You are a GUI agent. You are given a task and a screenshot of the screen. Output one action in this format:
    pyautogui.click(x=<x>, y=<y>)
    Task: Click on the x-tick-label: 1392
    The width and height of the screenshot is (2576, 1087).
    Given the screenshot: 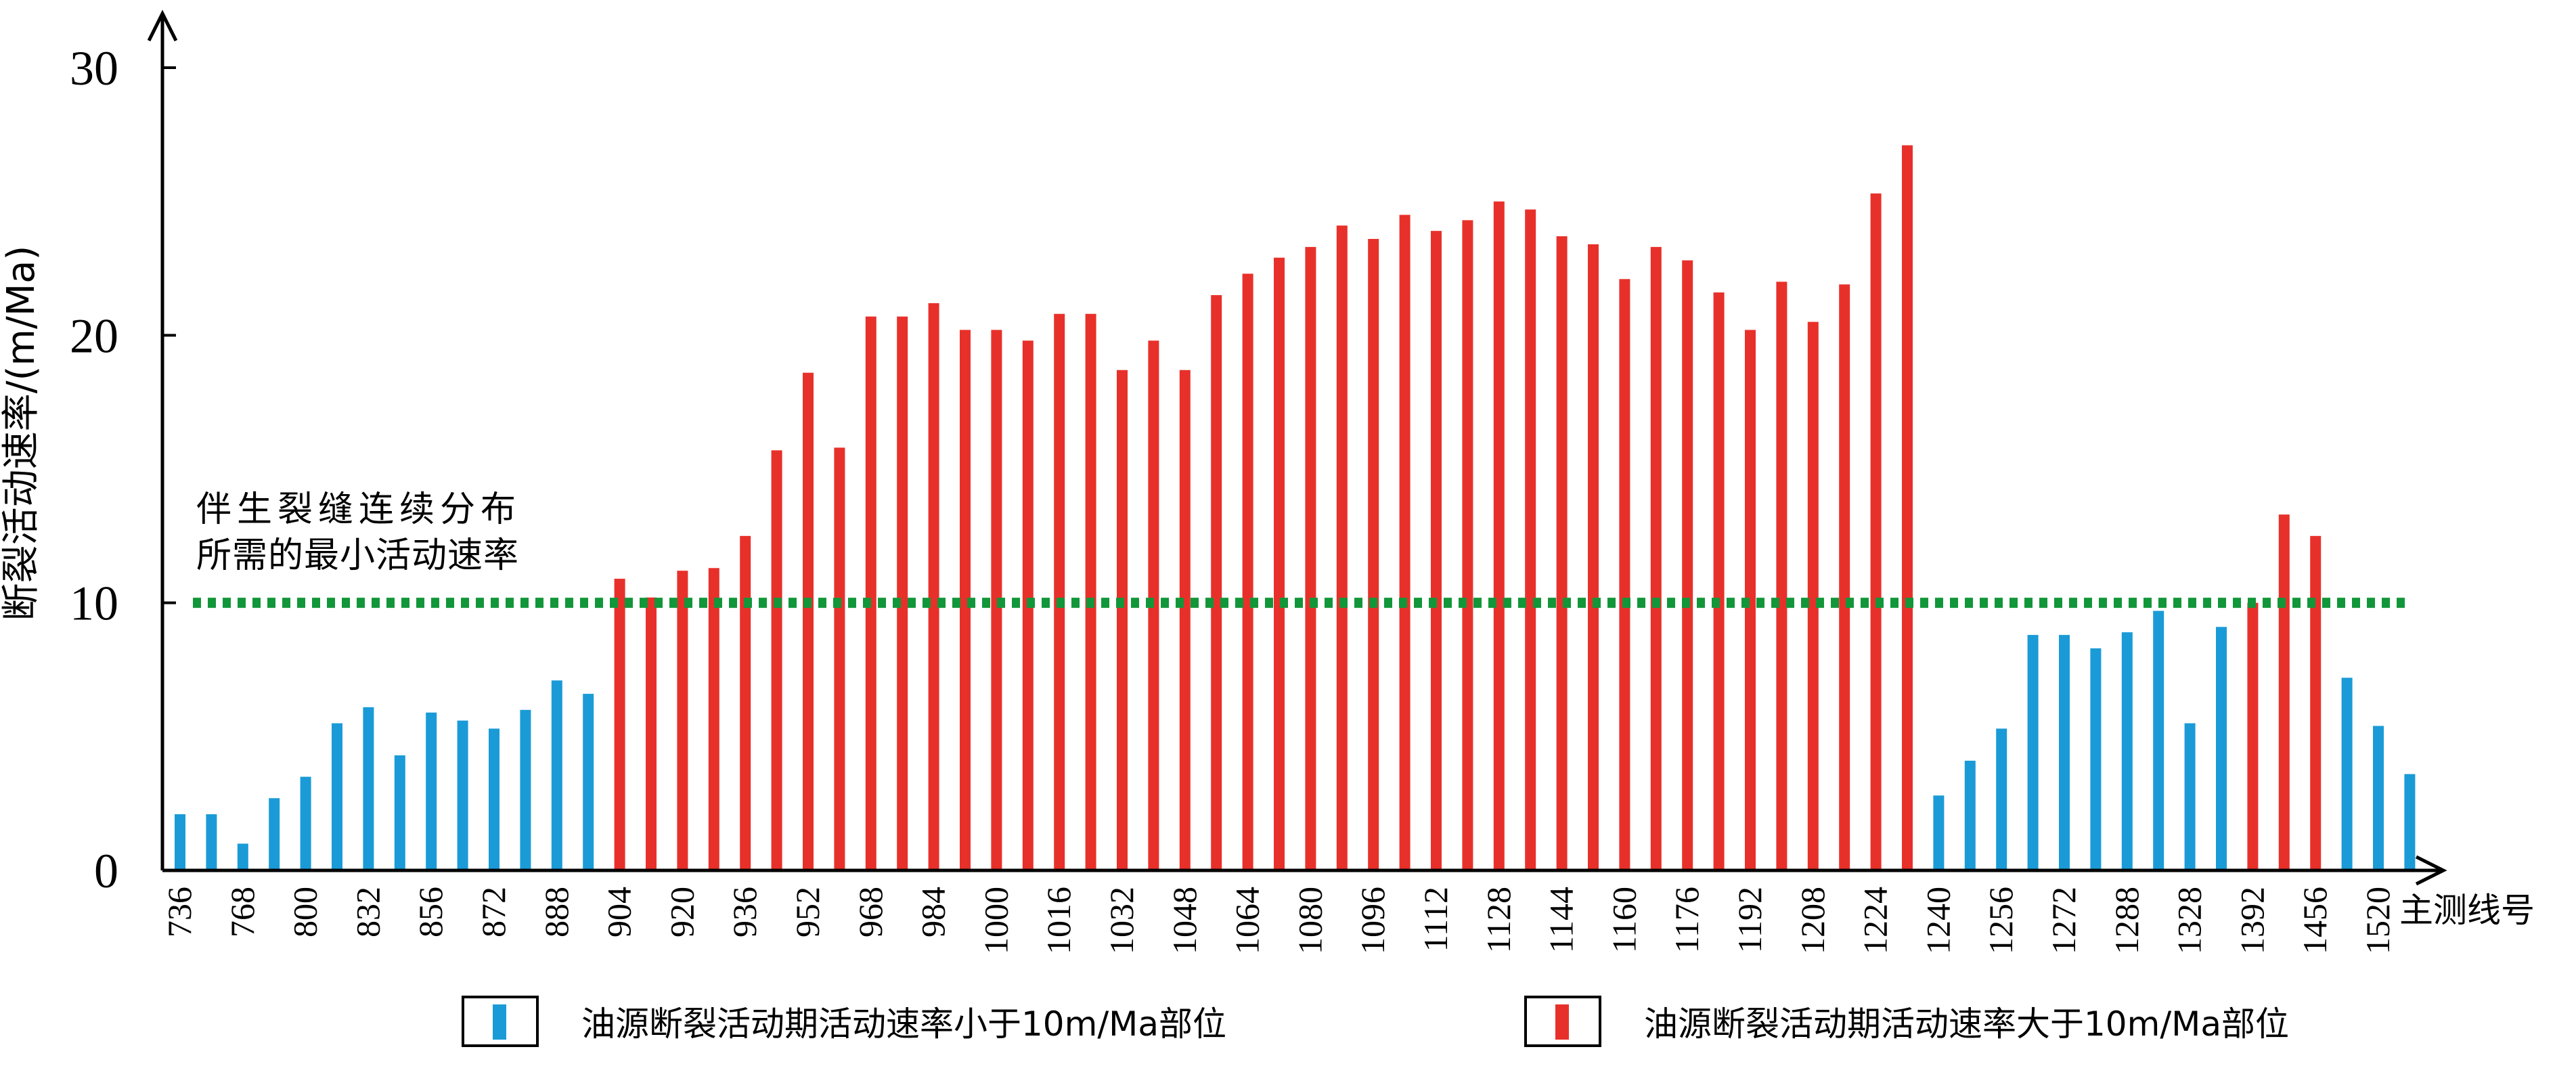 What is the action you would take?
    pyautogui.click(x=2252, y=921)
    